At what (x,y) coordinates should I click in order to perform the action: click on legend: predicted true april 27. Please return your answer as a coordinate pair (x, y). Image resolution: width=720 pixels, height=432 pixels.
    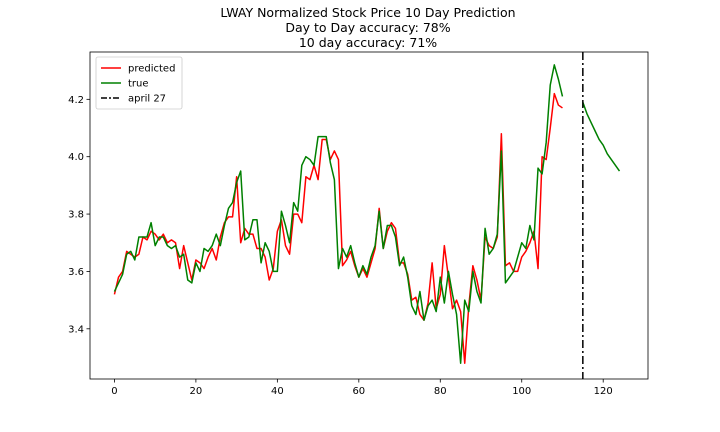
    Looking at the image, I should click on (139, 83).